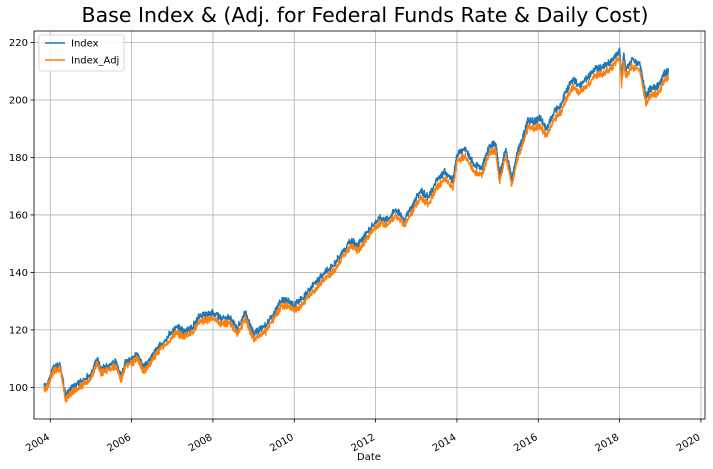 The height and width of the screenshot is (469, 713). What do you see at coordinates (18, 388) in the screenshot?
I see `y-tick-label: 100` at bounding box center [18, 388].